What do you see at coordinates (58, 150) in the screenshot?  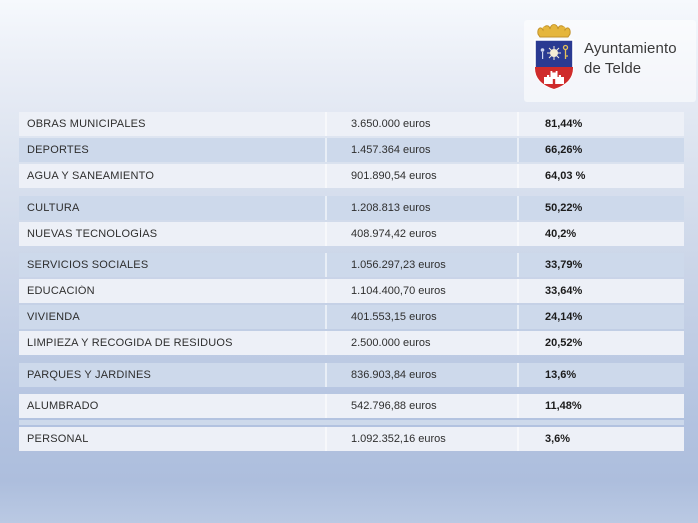 I see `row-label: DEPORTES` at bounding box center [58, 150].